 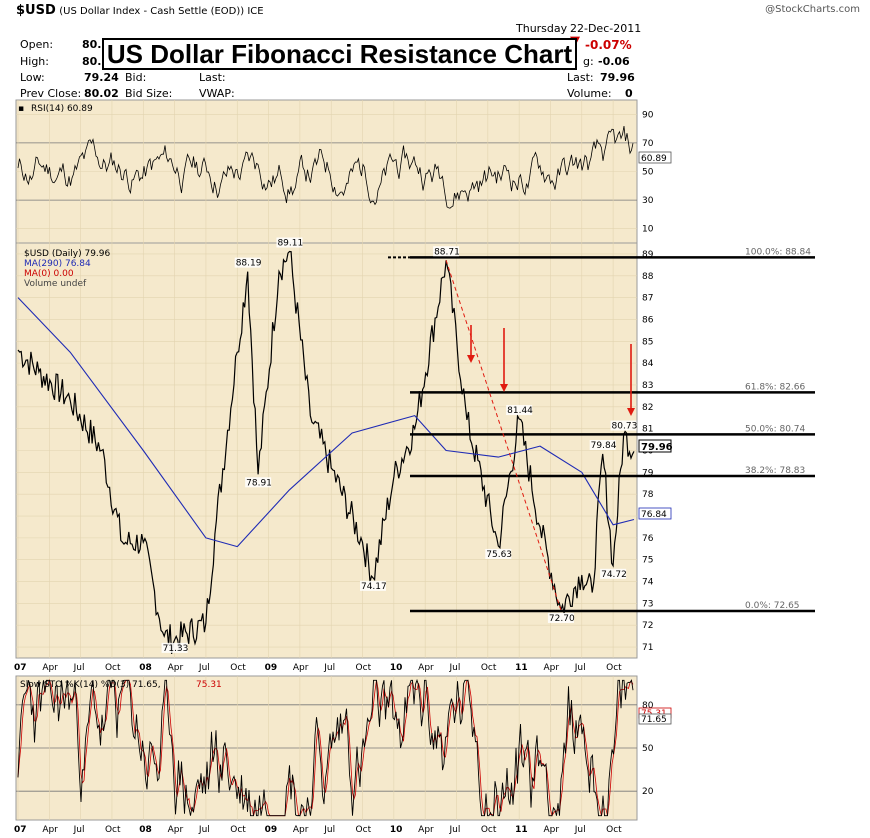 I want to click on fib-level-label: 100.0%: 88.84, so click(x=778, y=252).